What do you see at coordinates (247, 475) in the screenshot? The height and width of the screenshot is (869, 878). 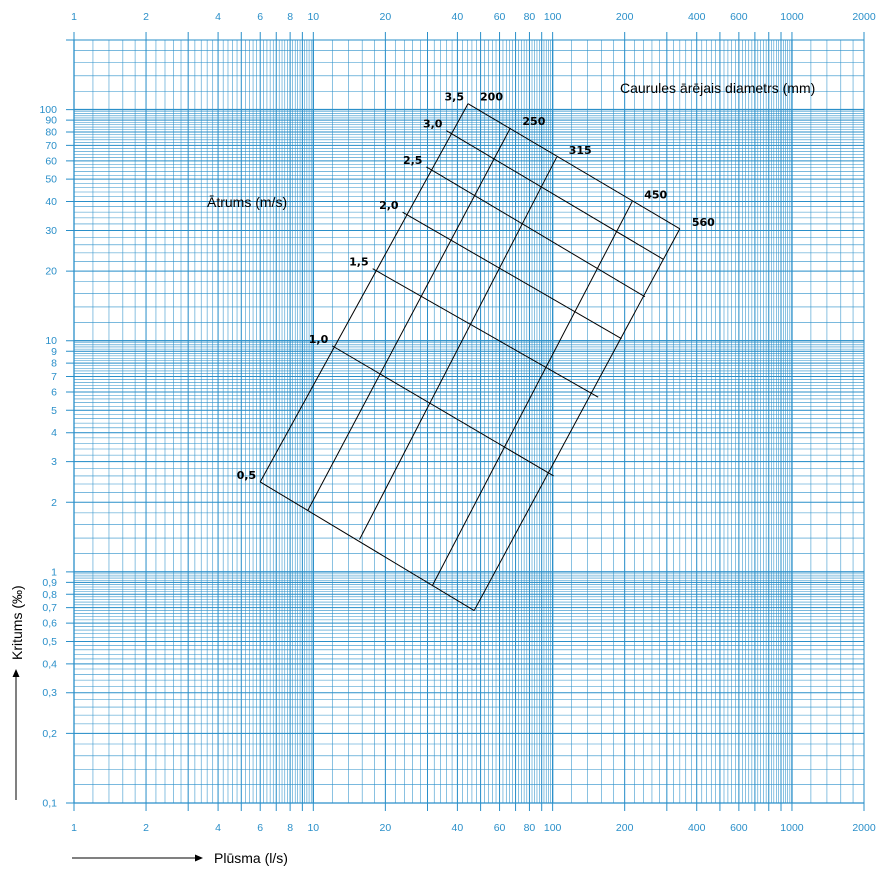 I see `velocity-label: 0,5` at bounding box center [247, 475].